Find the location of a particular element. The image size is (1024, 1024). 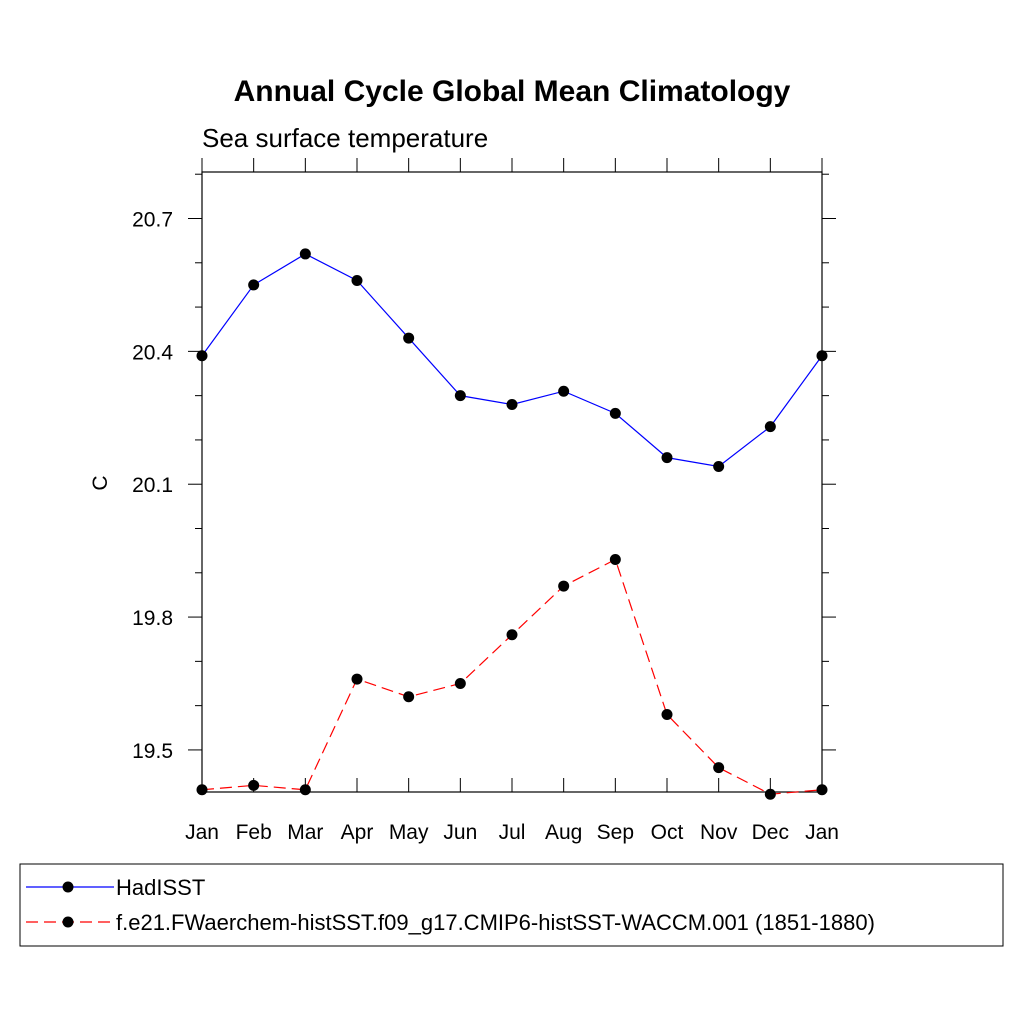

x-tick-label: Oct is located at coordinates (667, 832).